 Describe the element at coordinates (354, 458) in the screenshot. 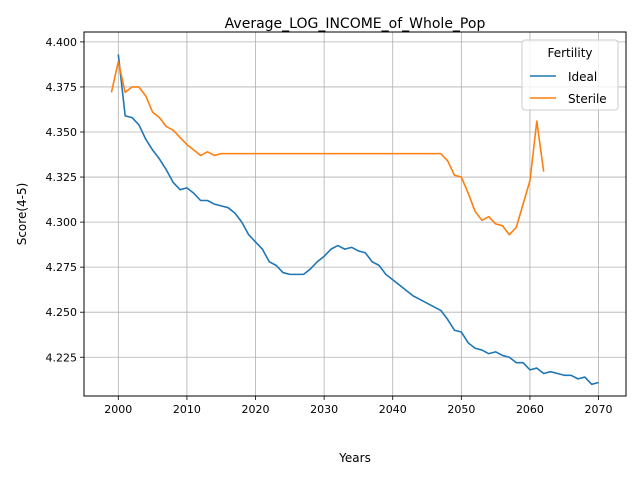

I see `x-axis-label: Years` at that location.